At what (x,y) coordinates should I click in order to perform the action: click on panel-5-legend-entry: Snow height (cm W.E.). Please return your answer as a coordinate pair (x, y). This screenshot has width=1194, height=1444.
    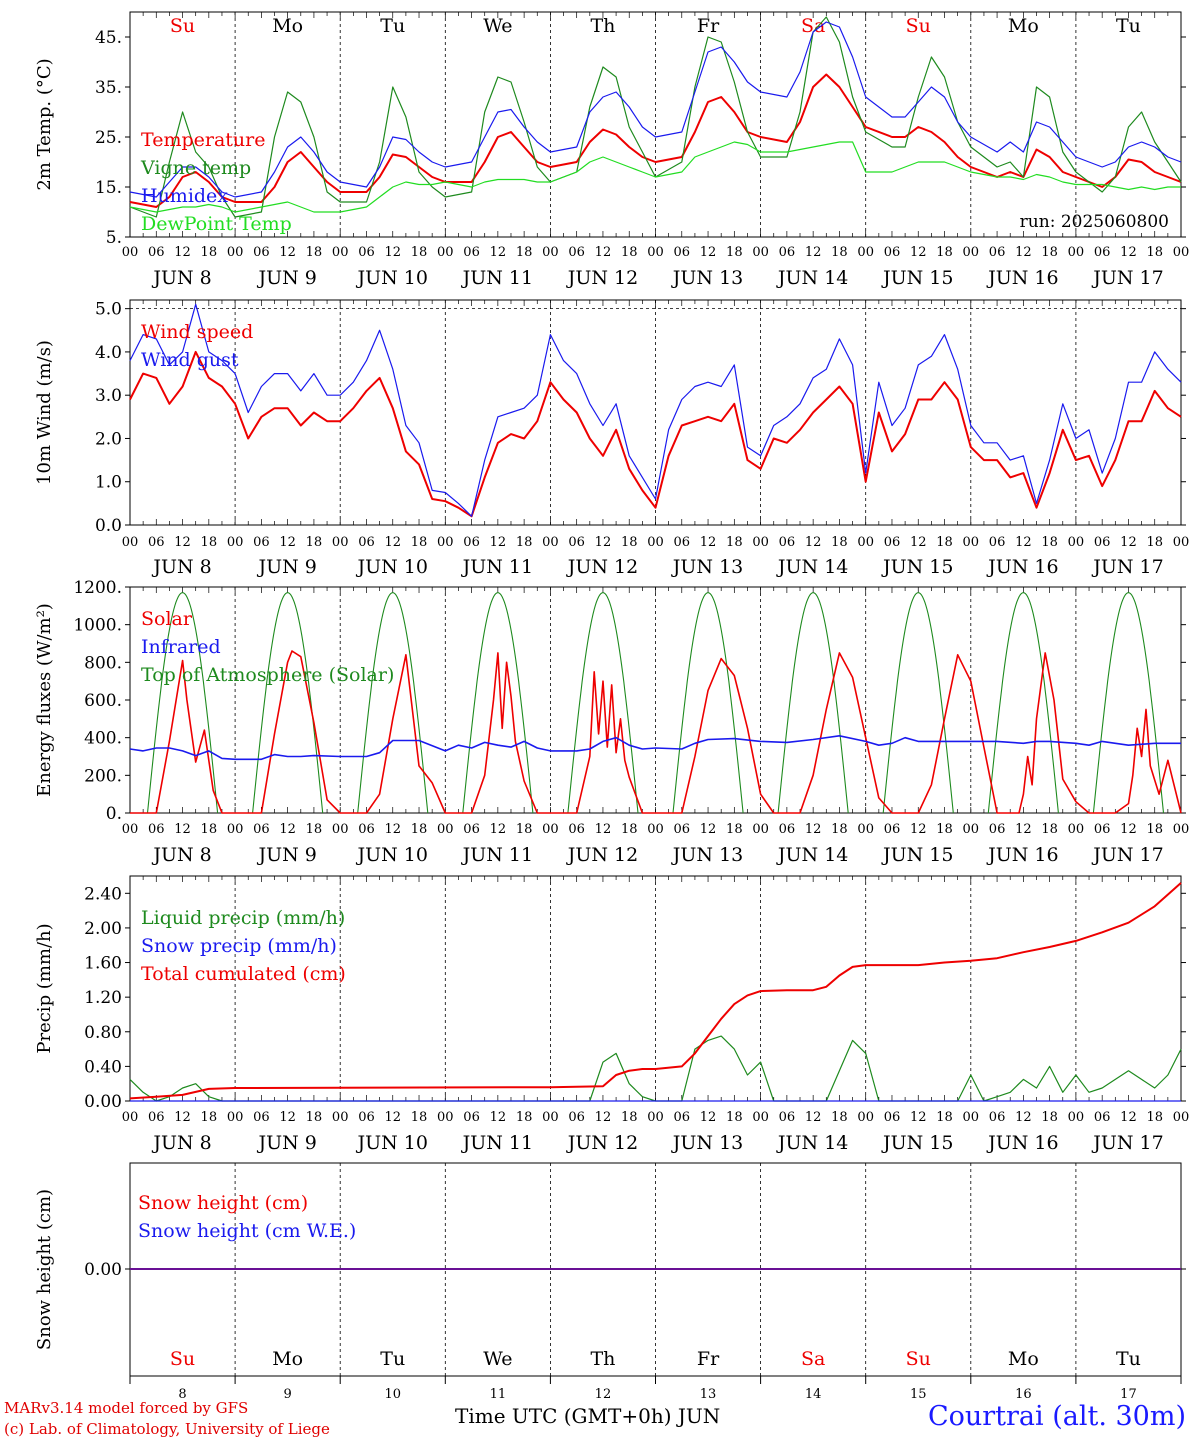
    Looking at the image, I should click on (247, 1231).